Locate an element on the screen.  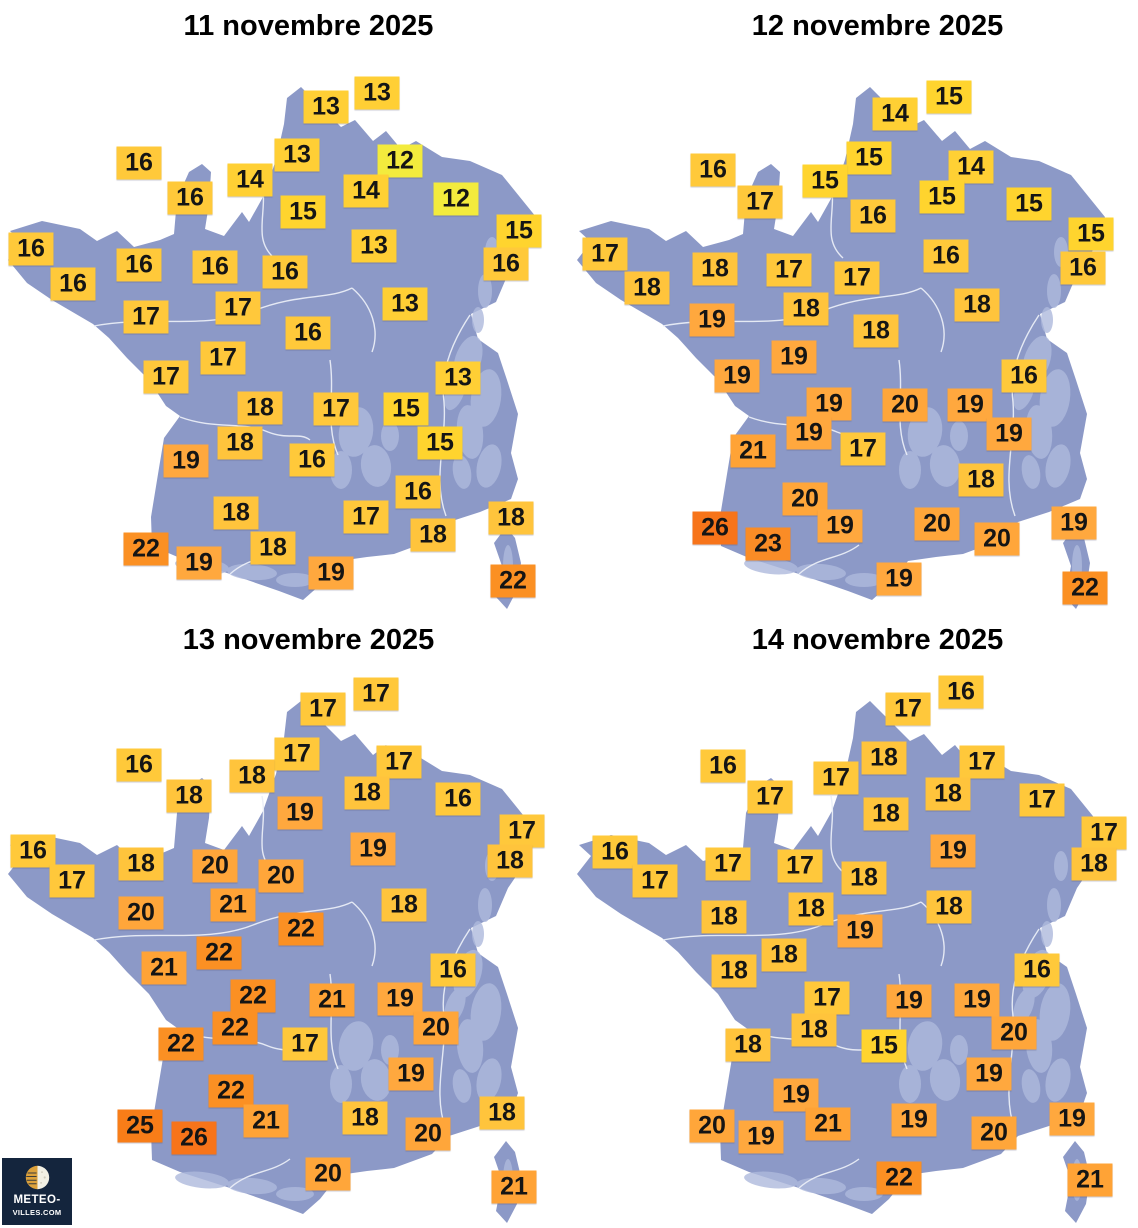
temp-label: 23 is located at coordinates (768, 544).